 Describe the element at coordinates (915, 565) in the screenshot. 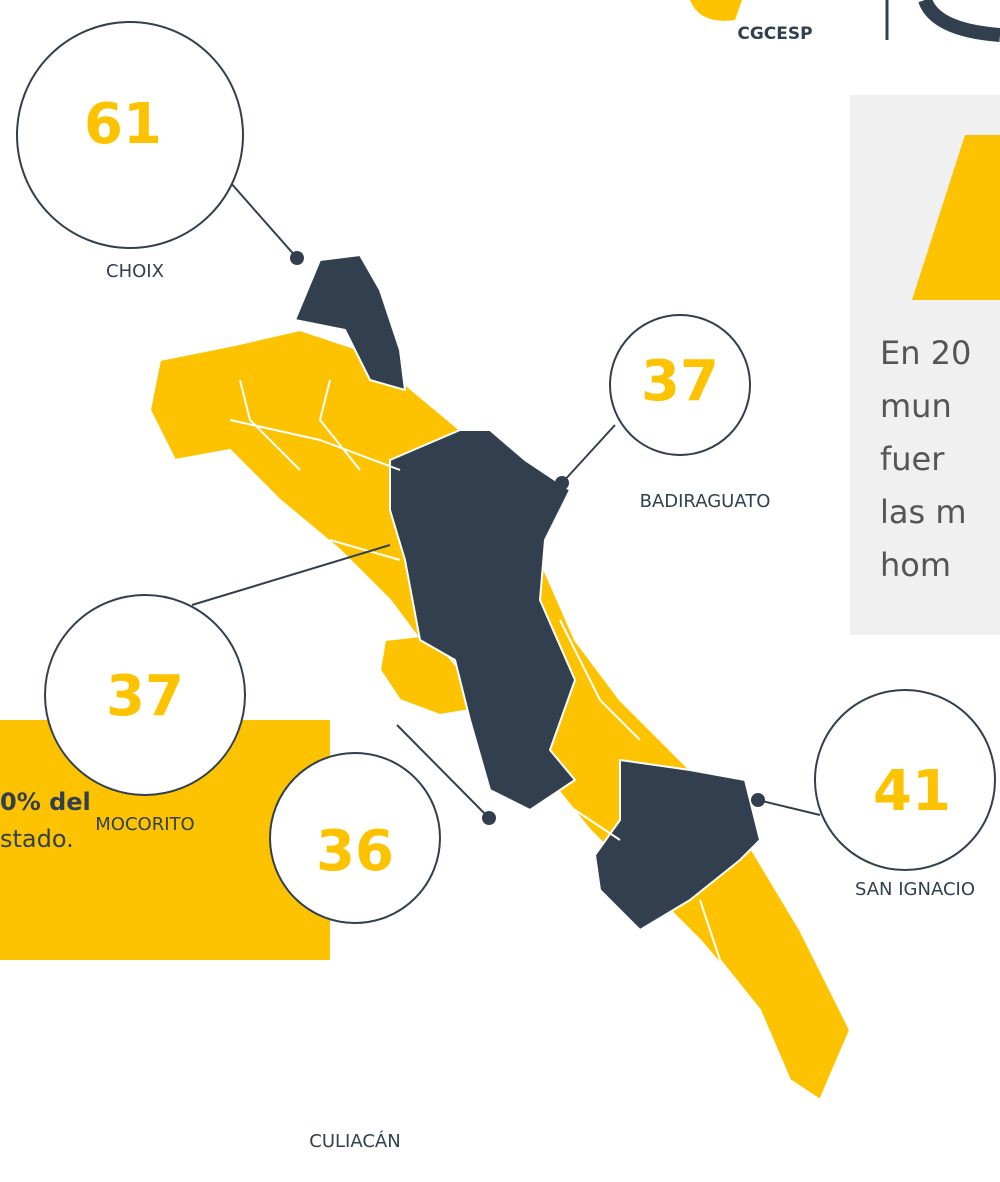

I see `note-line: hom` at that location.